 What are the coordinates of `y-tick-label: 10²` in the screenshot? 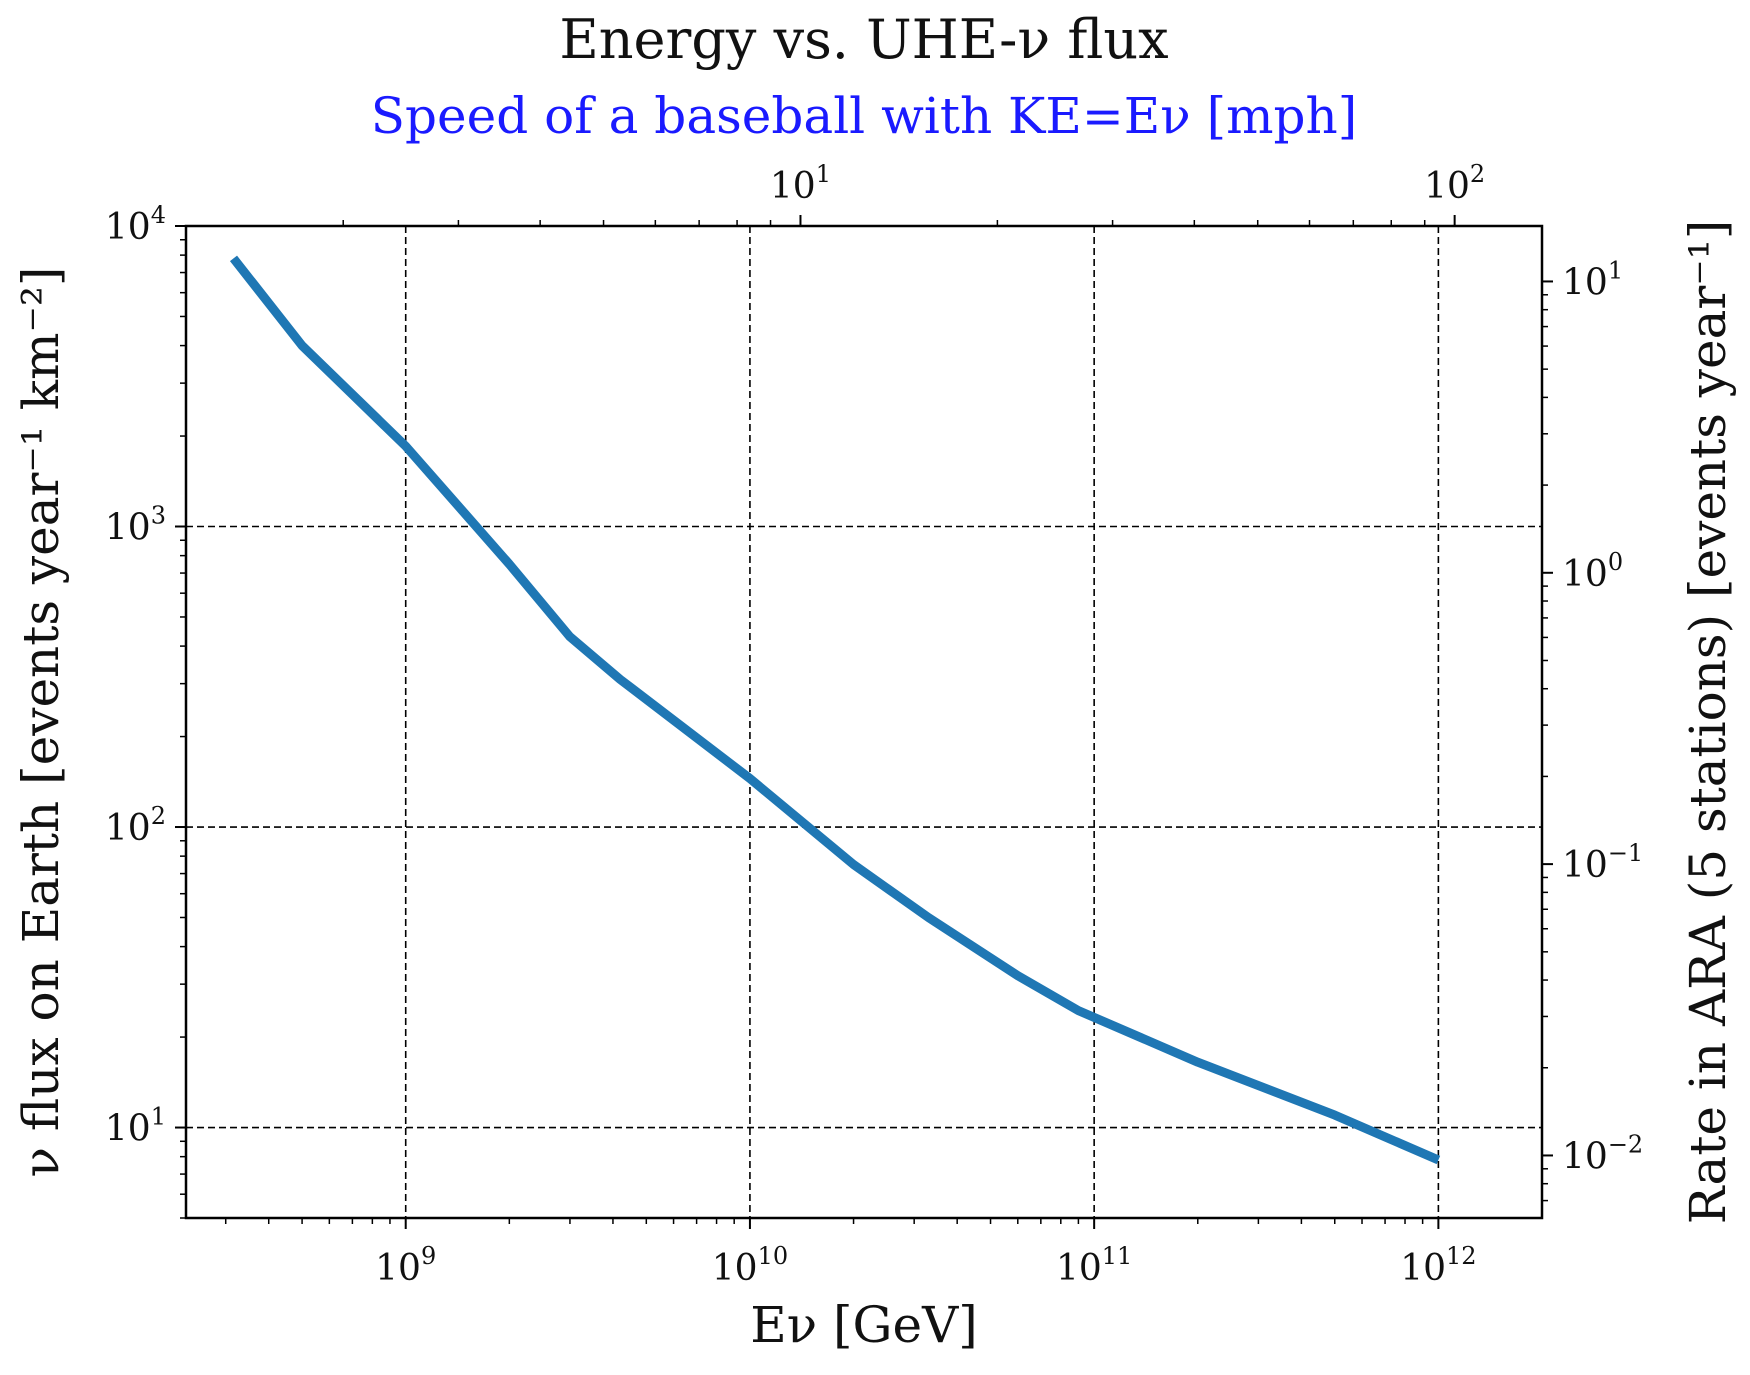 It's located at (135, 825).